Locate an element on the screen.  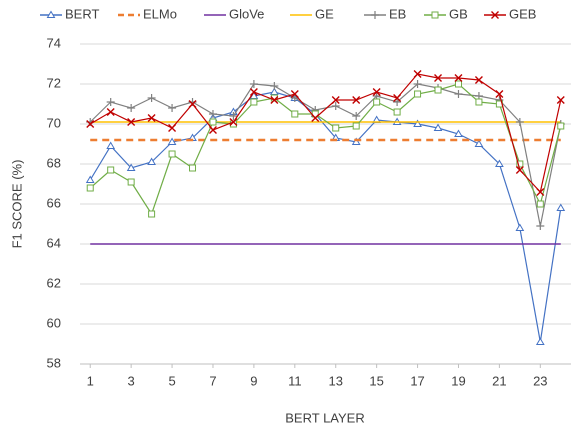
x-tick-label: 21 is located at coordinates (499, 380).